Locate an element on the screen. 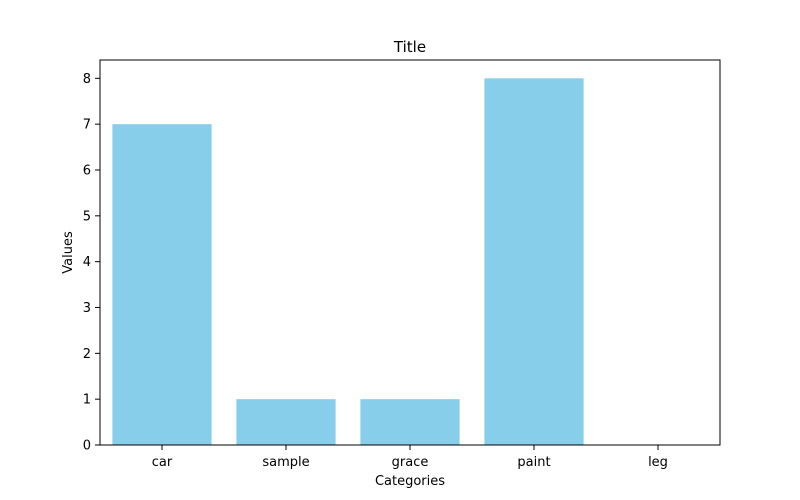  x-tick-label: paint is located at coordinates (533, 462).